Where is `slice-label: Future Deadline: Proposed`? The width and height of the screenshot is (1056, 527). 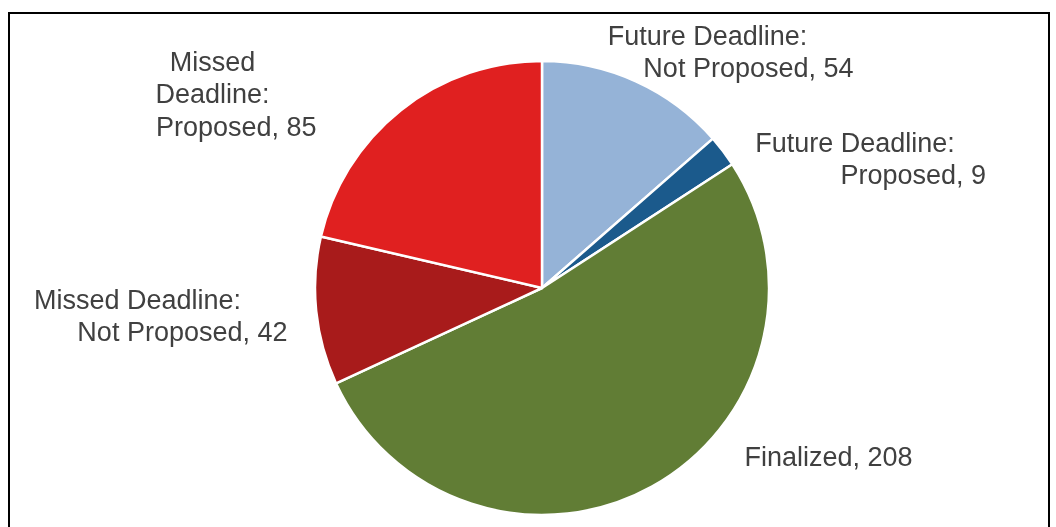
slice-label: Future Deadline: Proposed is located at coordinates (855, 159).